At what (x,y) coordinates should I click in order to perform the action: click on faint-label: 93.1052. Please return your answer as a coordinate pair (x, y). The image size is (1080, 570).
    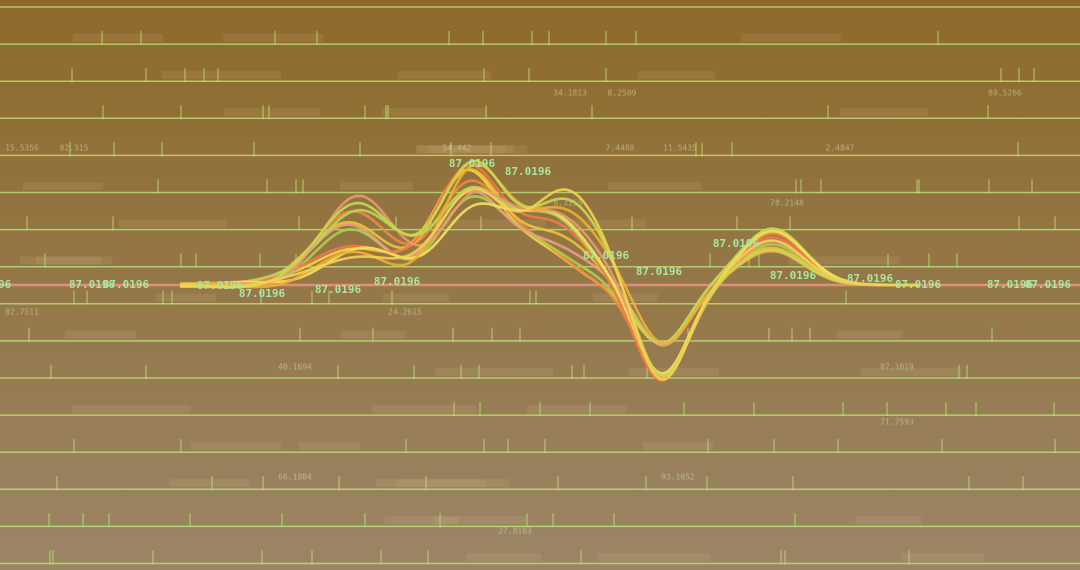
    Looking at the image, I should click on (678, 477).